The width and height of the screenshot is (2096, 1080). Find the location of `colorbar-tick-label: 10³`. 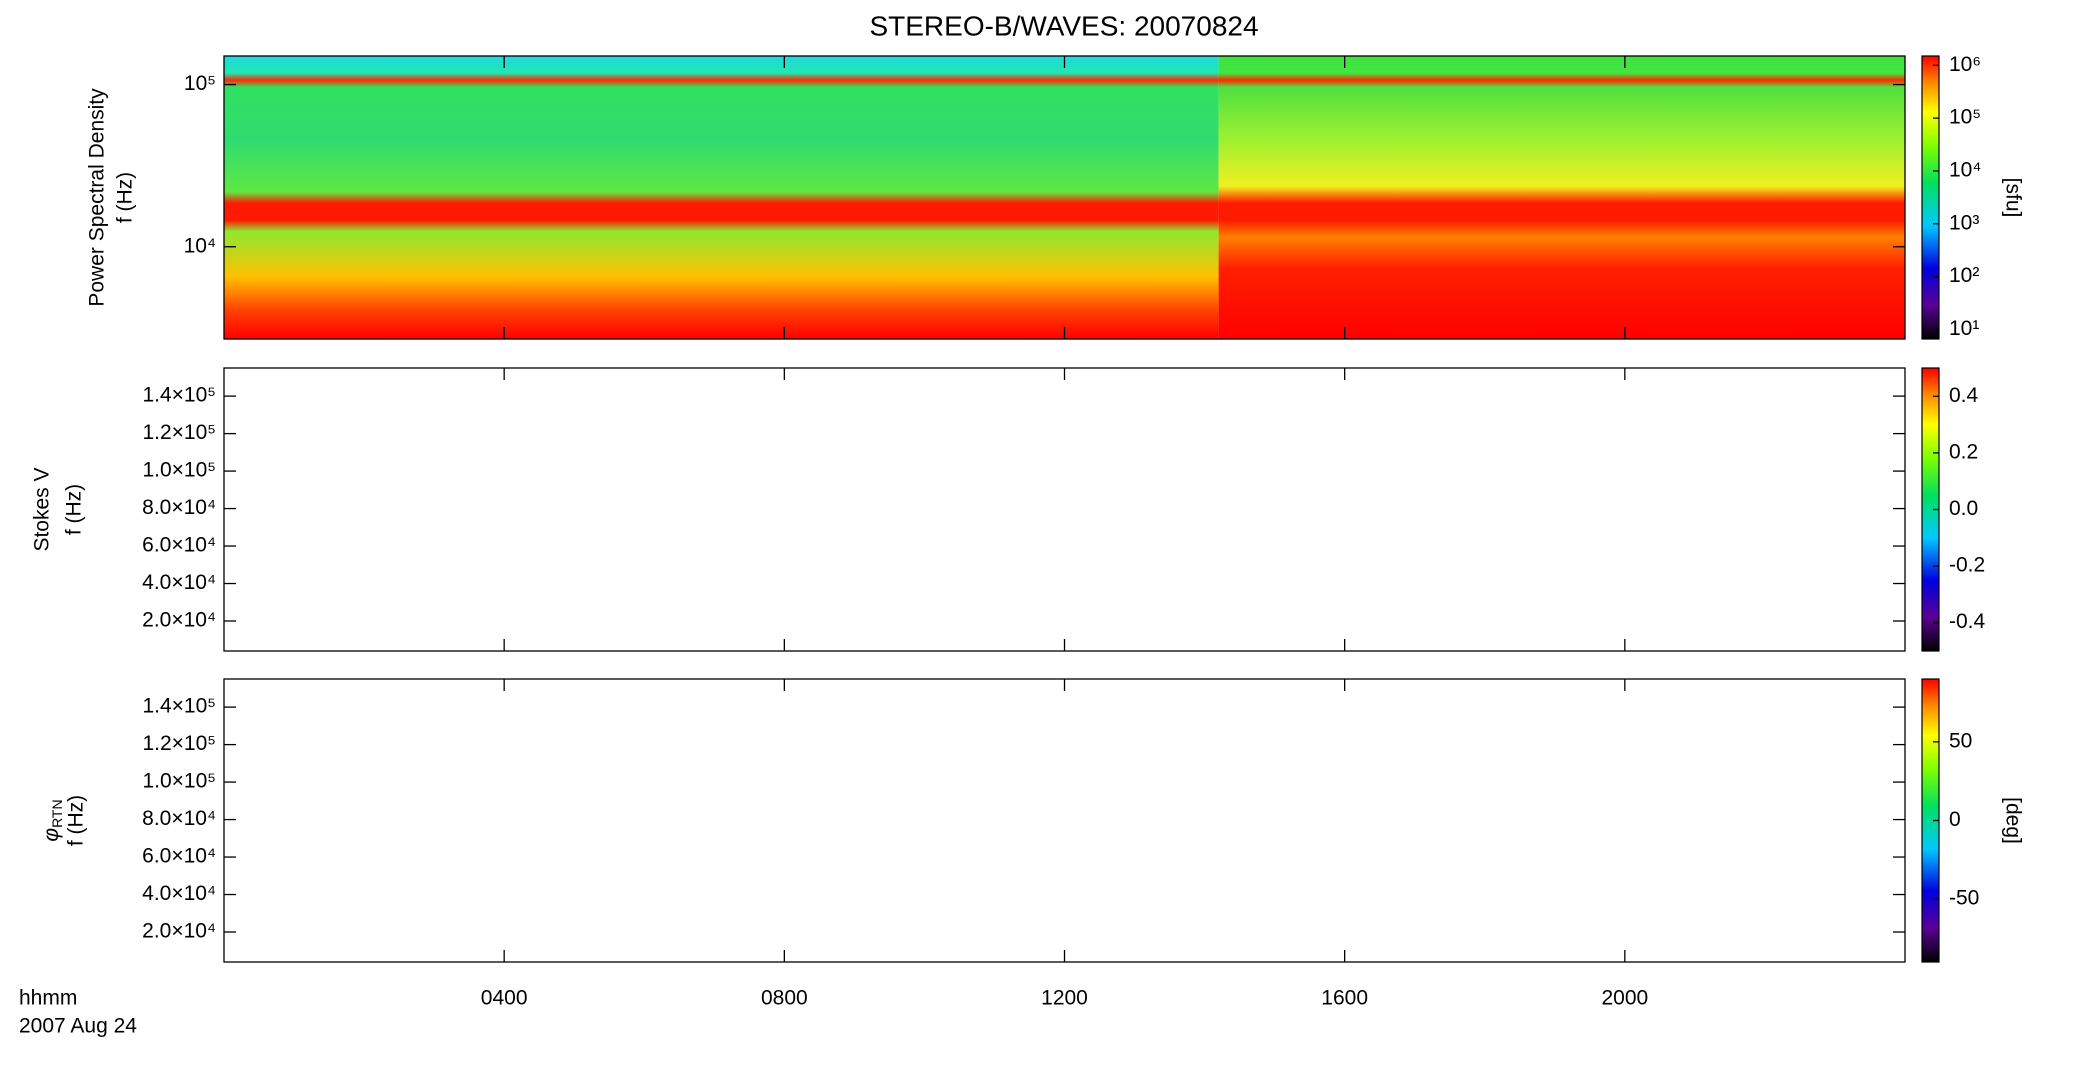

colorbar-tick-label: 10³ is located at coordinates (1964, 222).